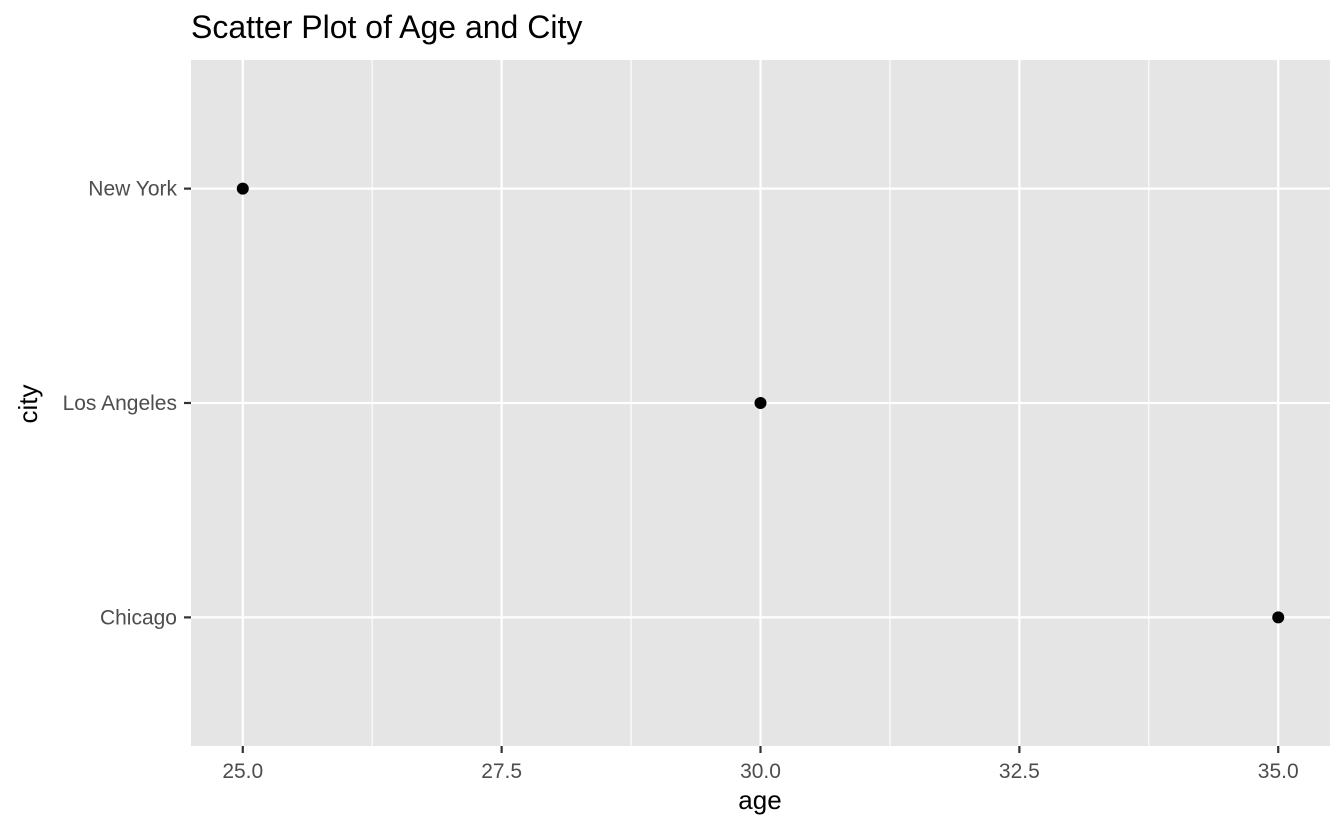 Image resolution: width=1344 pixels, height=830 pixels. What do you see at coordinates (1019, 771) in the screenshot?
I see `x-tick-label: 32.5` at bounding box center [1019, 771].